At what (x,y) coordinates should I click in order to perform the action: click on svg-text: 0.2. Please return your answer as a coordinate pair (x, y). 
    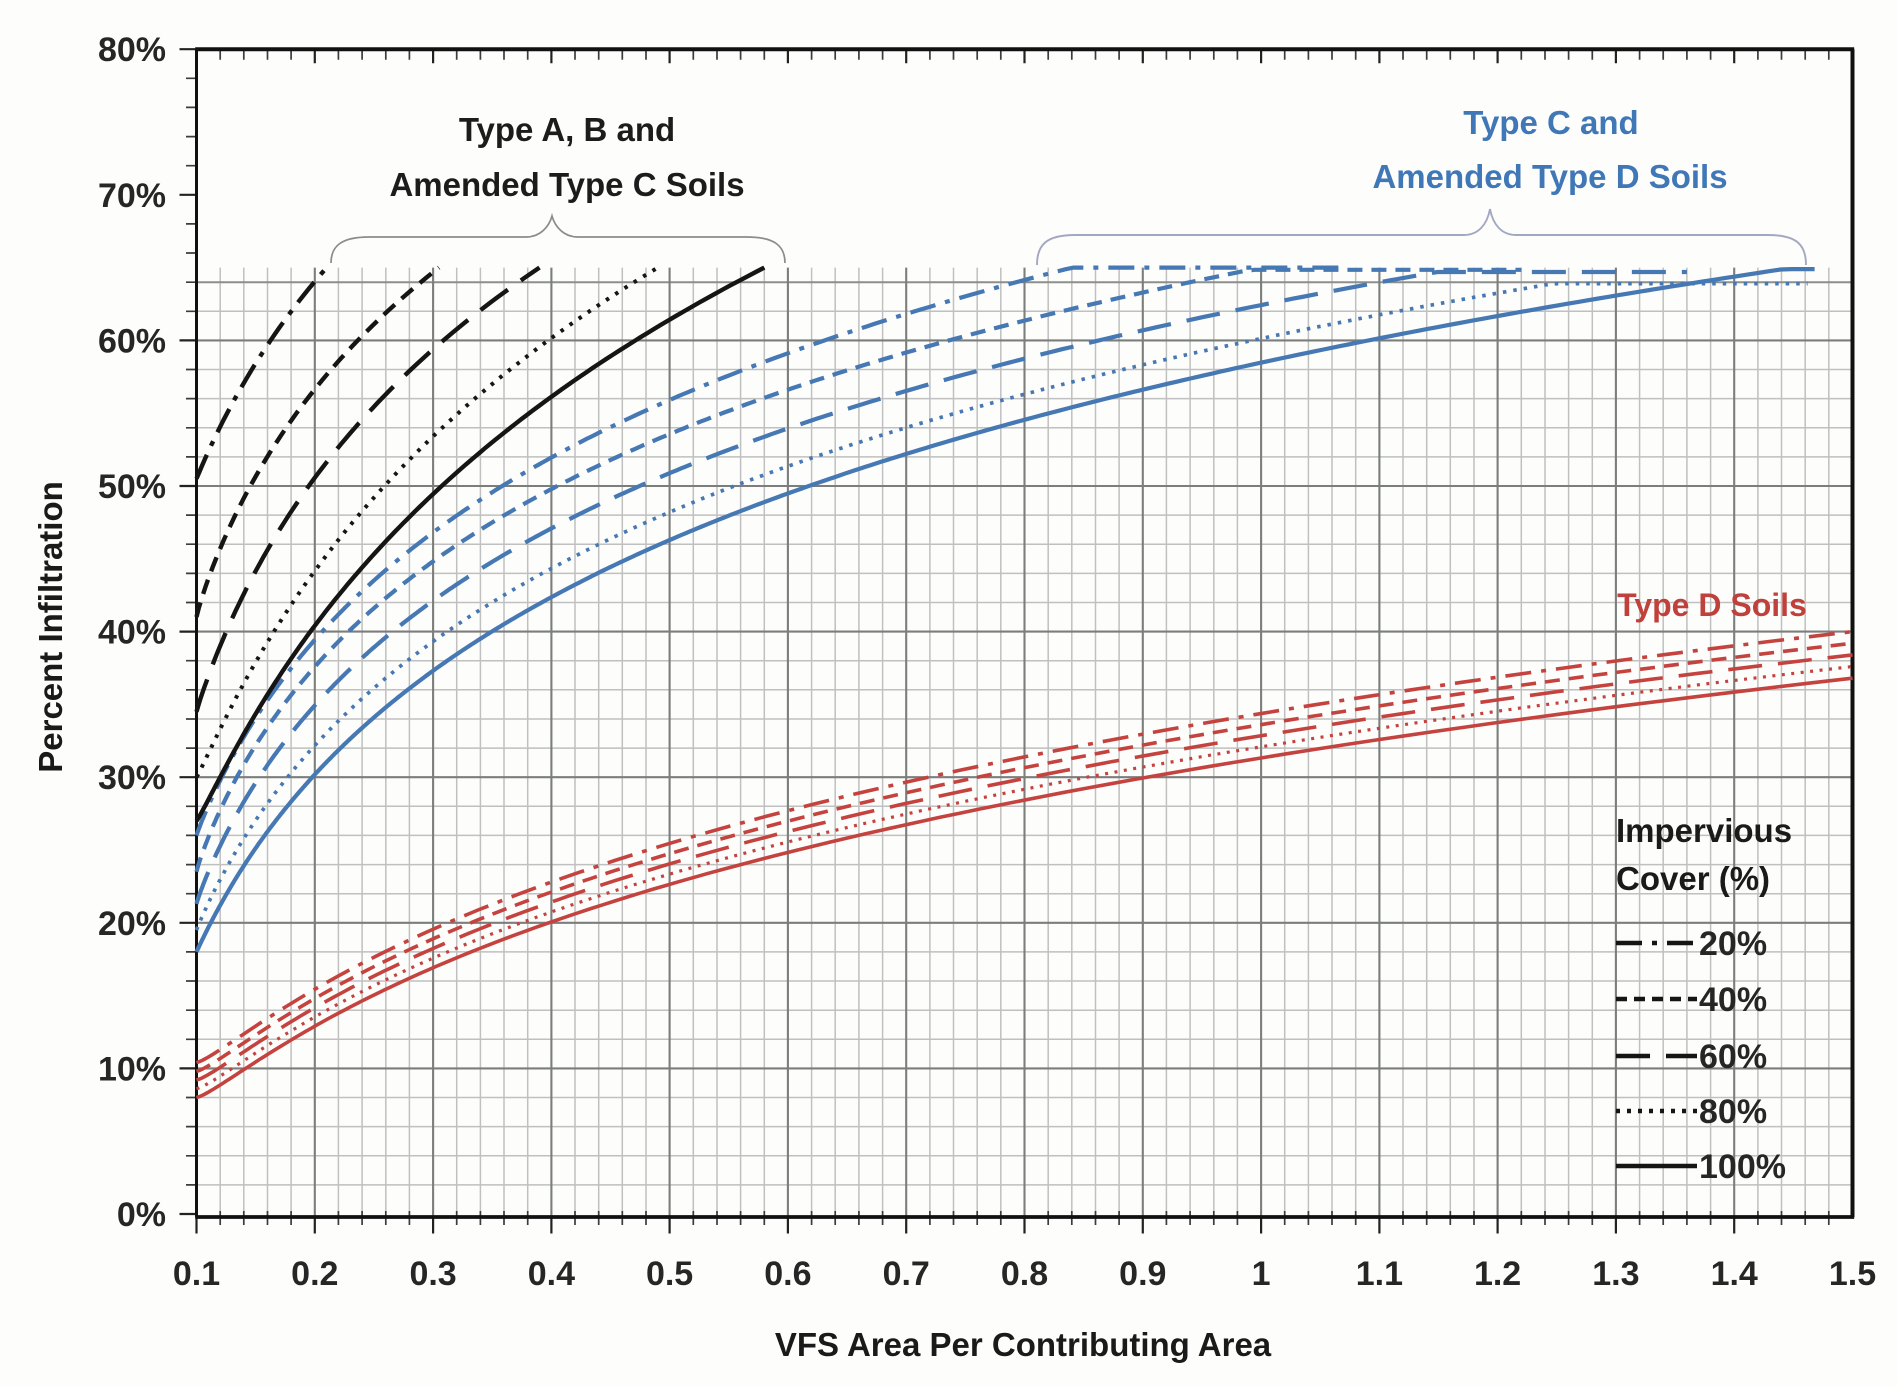
    Looking at the image, I should click on (314, 1274).